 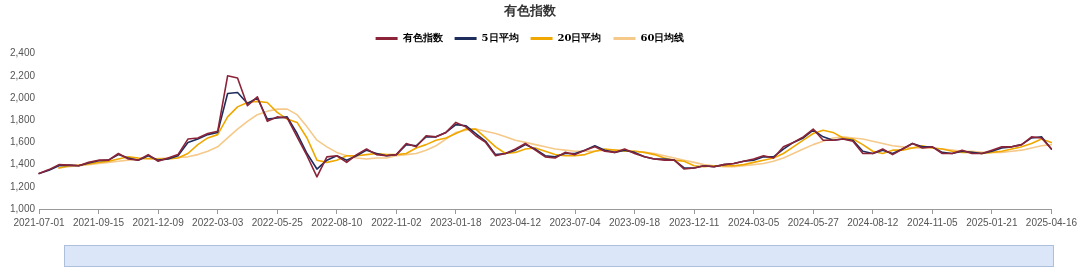 What do you see at coordinates (396, 222) in the screenshot?
I see `x-tick-label: 2022-11-02` at bounding box center [396, 222].